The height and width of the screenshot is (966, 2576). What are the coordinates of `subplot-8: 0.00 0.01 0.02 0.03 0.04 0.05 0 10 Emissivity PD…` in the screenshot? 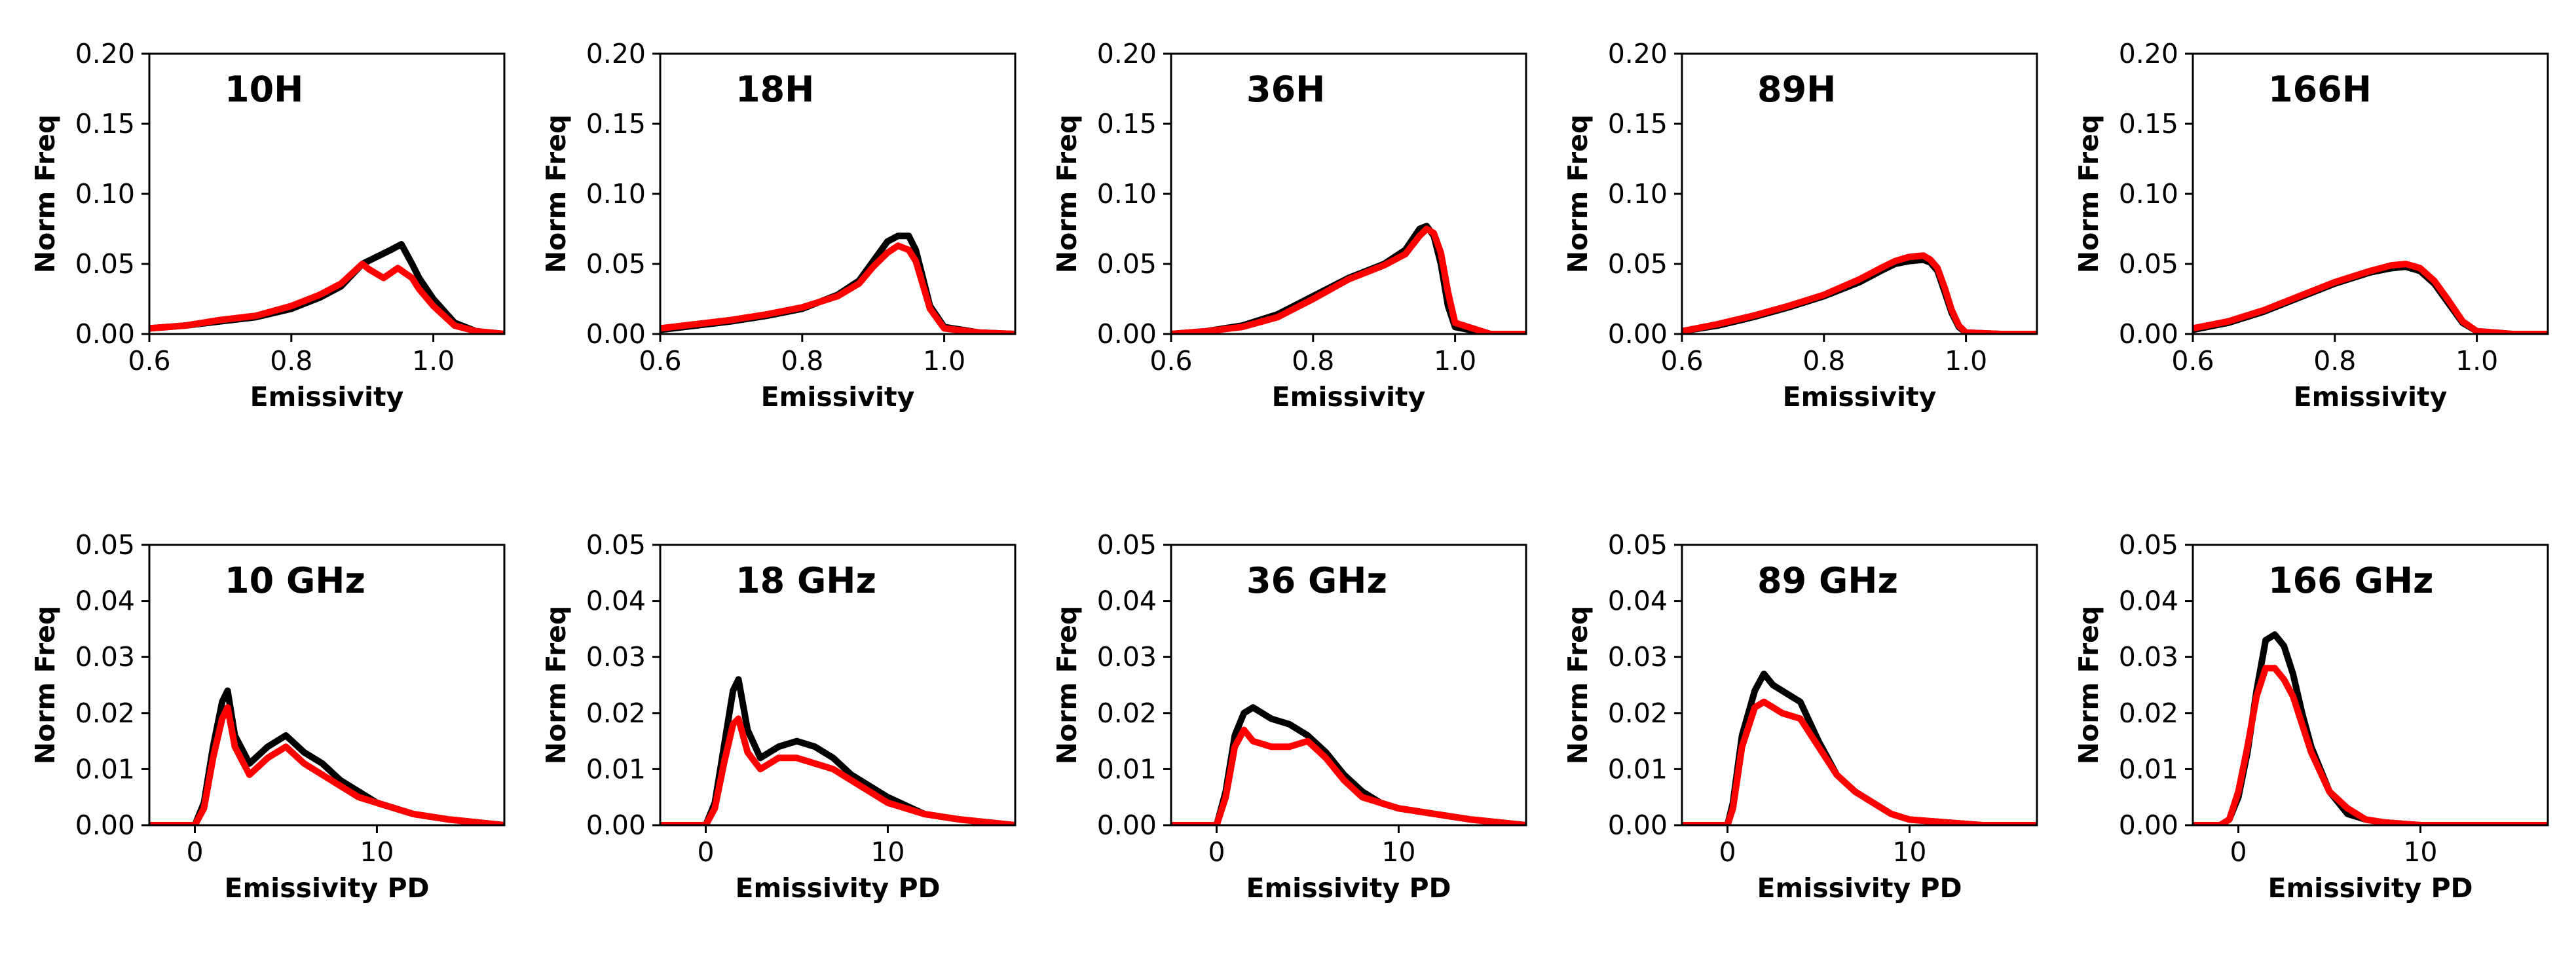 It's located at (1289, 716).